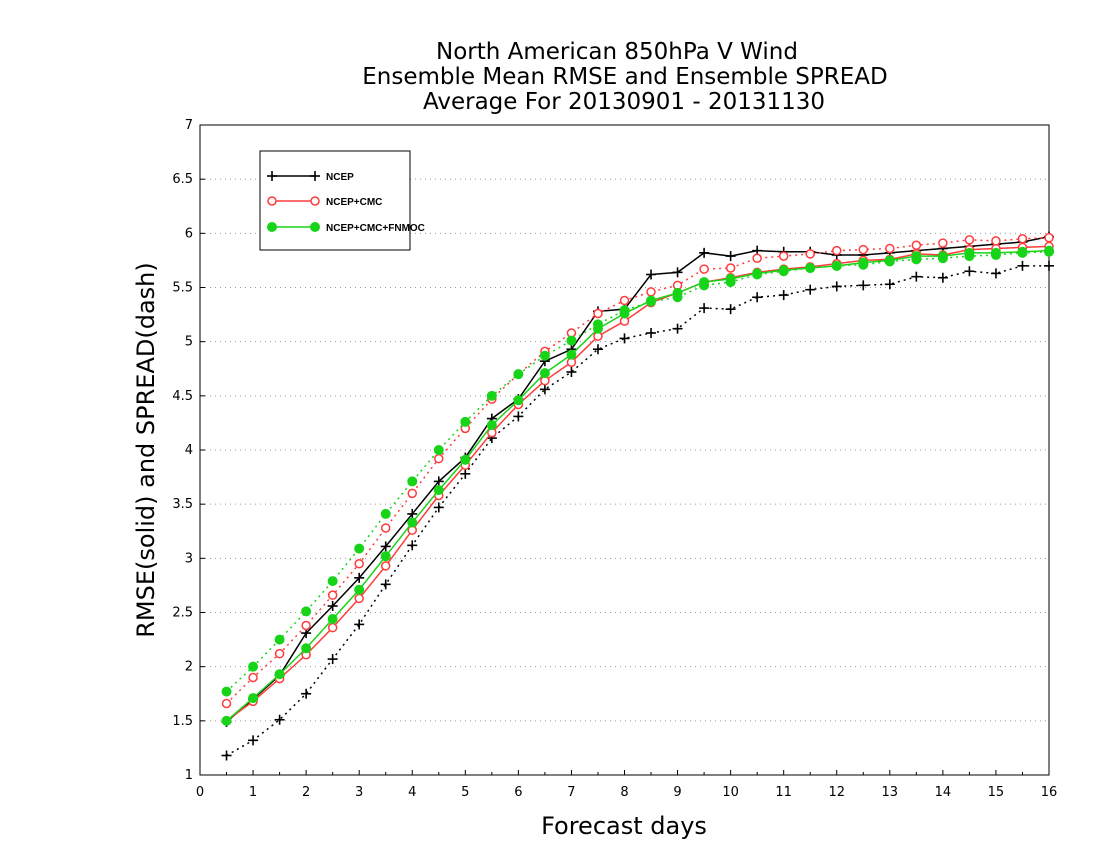  Describe the element at coordinates (624, 102) in the screenshot. I see `title-line-3: Average For 20130901 - 20131130` at that location.